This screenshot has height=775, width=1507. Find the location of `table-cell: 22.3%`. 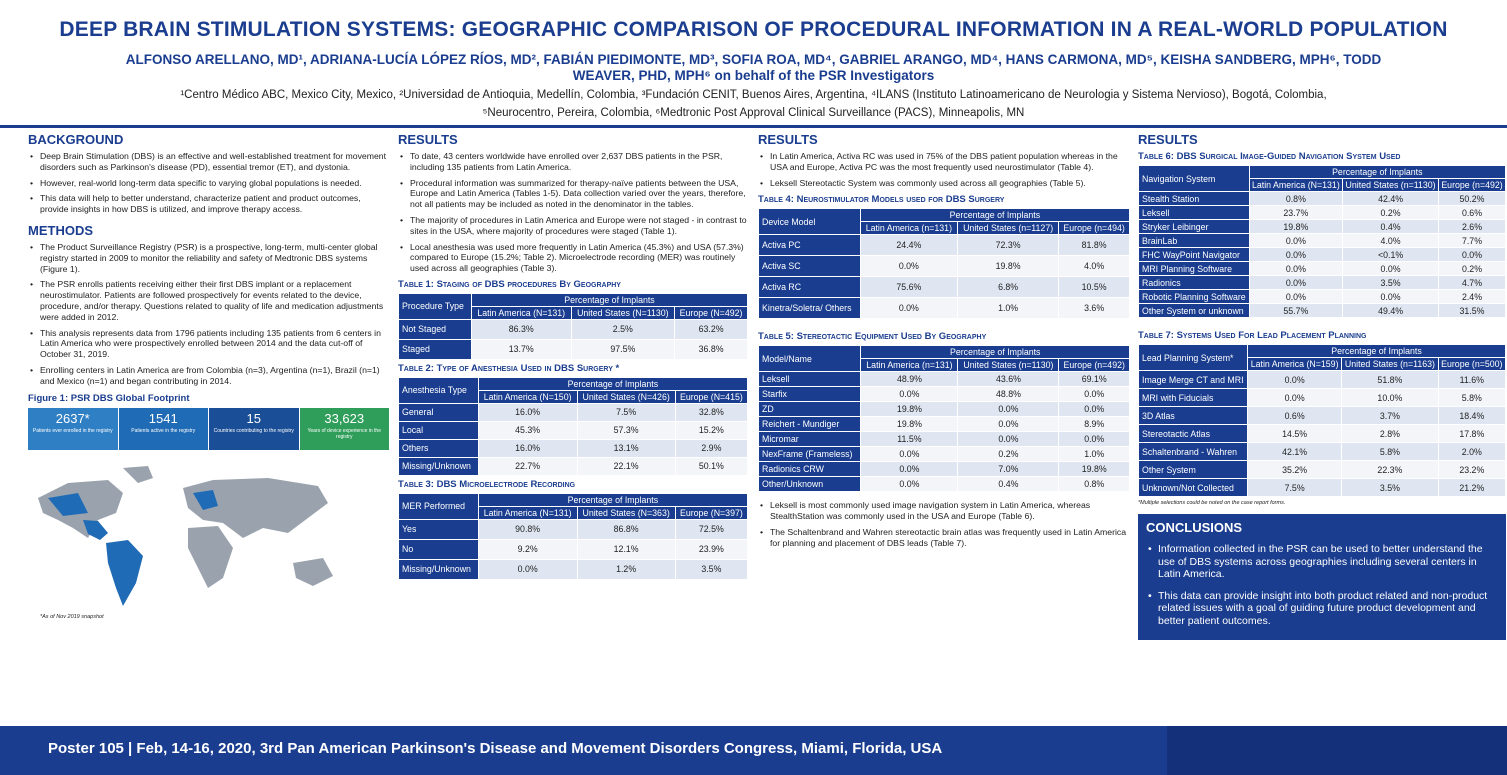

table-cell: 22.3% is located at coordinates (1390, 469).